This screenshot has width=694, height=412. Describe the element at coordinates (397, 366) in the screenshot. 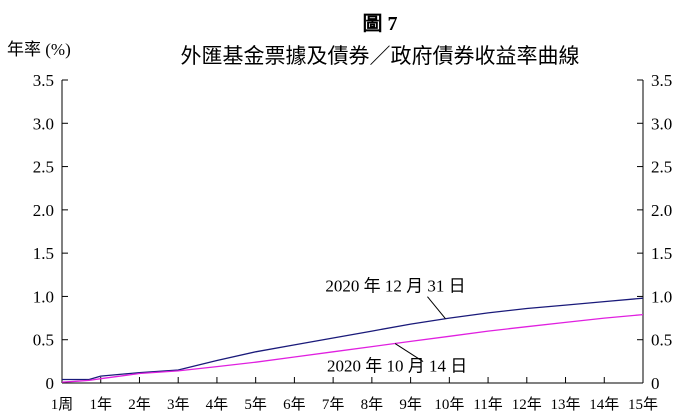

I see `annotation-label-1: 2020 年 10 月 14 日` at that location.